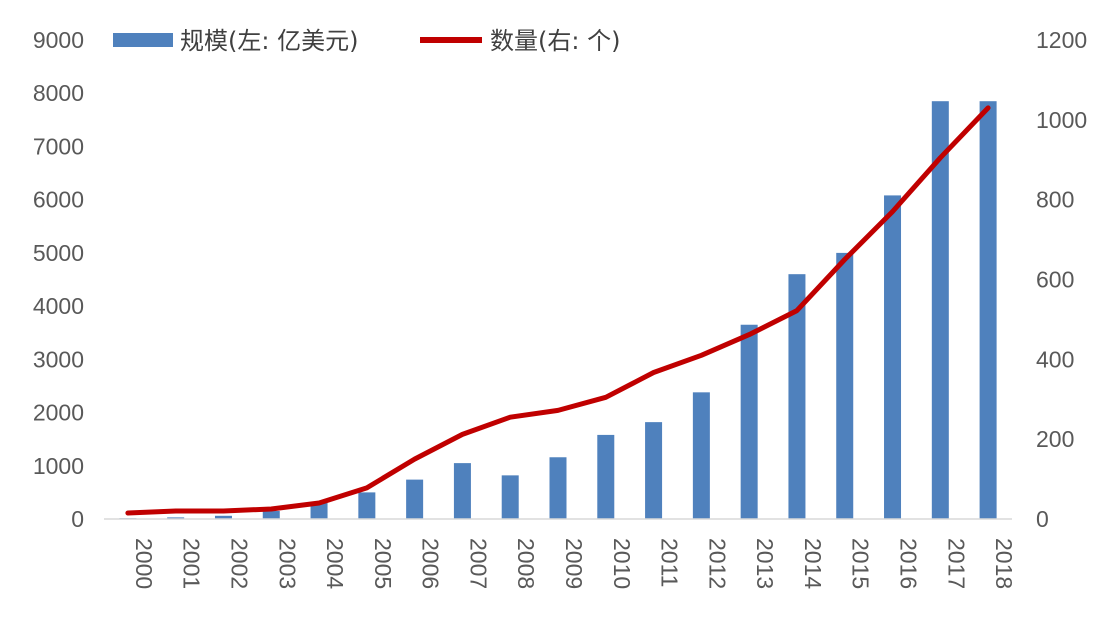  I want to click on bar-2010, so click(606, 476).